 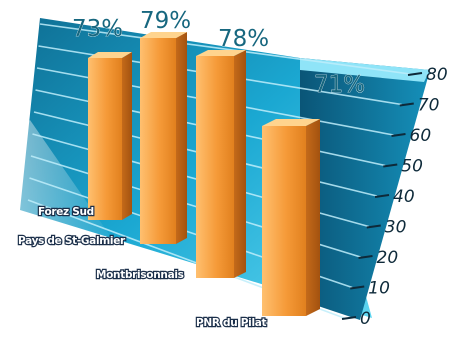 I want to click on category-label: Montbrisonnais, so click(x=140, y=275).